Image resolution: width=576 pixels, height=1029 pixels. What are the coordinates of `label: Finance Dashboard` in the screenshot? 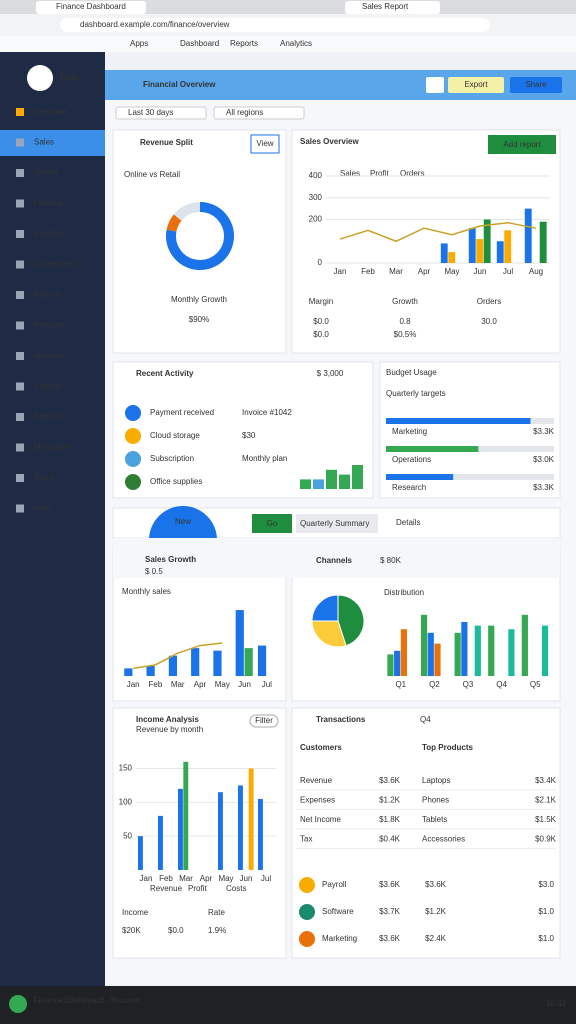 It's located at (91, 6).